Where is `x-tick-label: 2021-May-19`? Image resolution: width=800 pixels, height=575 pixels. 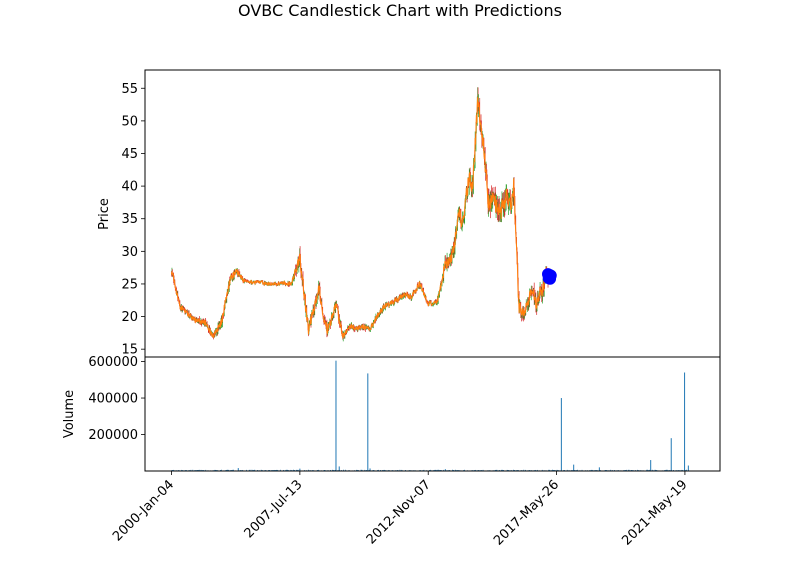 x-tick-label: 2021-May-19 is located at coordinates (654, 512).